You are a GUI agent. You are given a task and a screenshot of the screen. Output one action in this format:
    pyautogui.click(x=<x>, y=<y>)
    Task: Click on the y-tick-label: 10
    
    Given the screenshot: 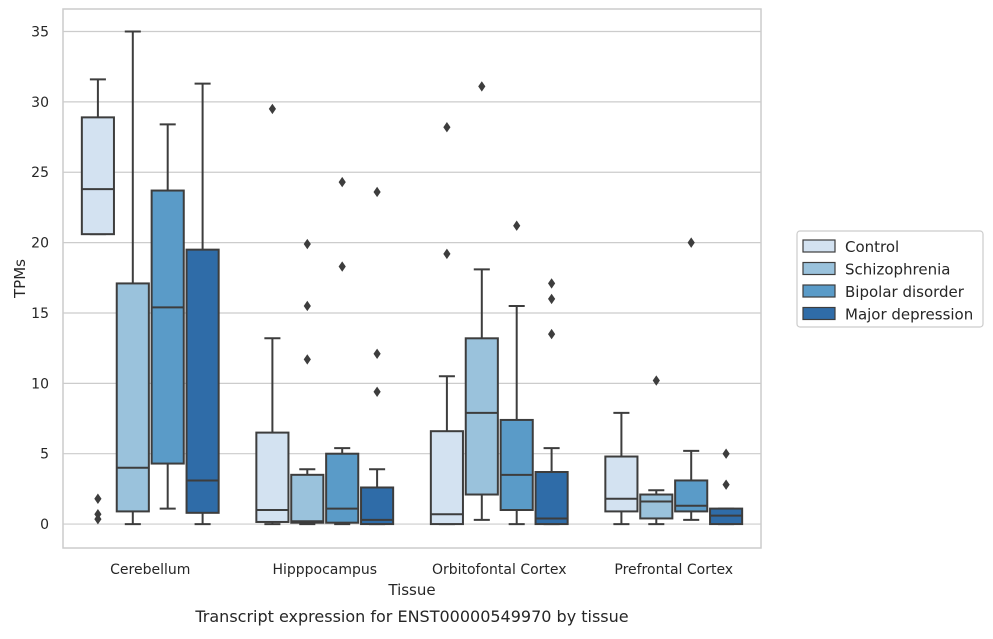 What is the action you would take?
    pyautogui.click(x=40, y=384)
    